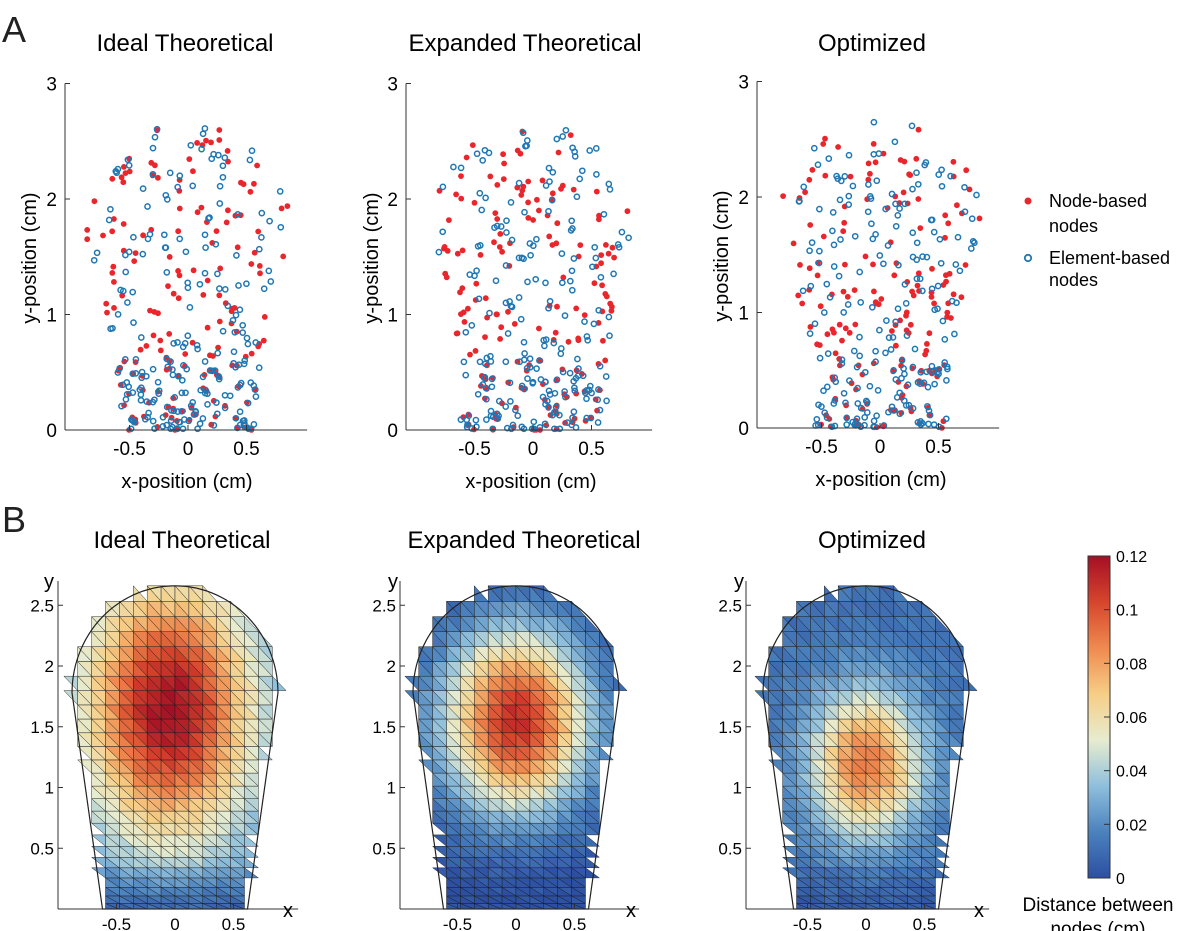  Describe the element at coordinates (14, 519) in the screenshot. I see `panel-letter-b: B` at that location.